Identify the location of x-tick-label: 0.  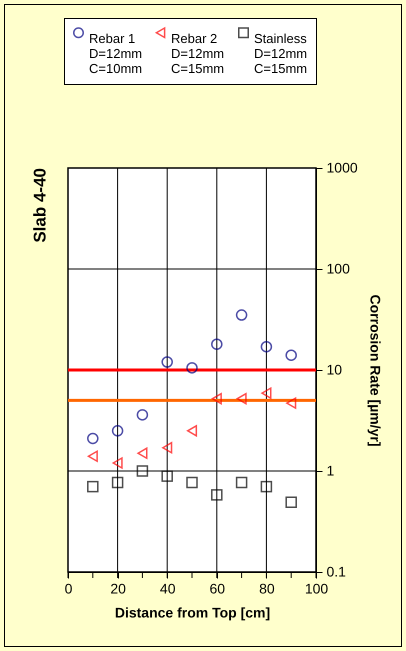
(68, 588).